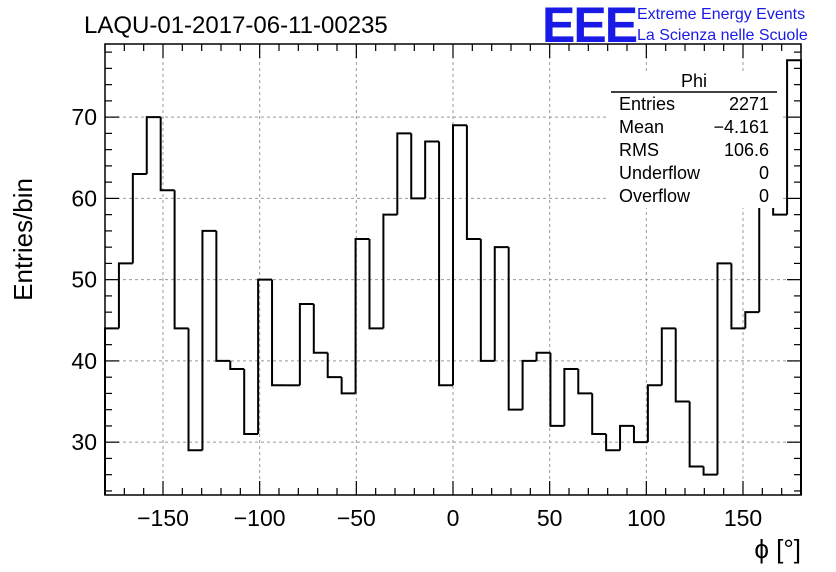  Describe the element at coordinates (23, 239) in the screenshot. I see `y-axis-title: Entries/bin` at that location.